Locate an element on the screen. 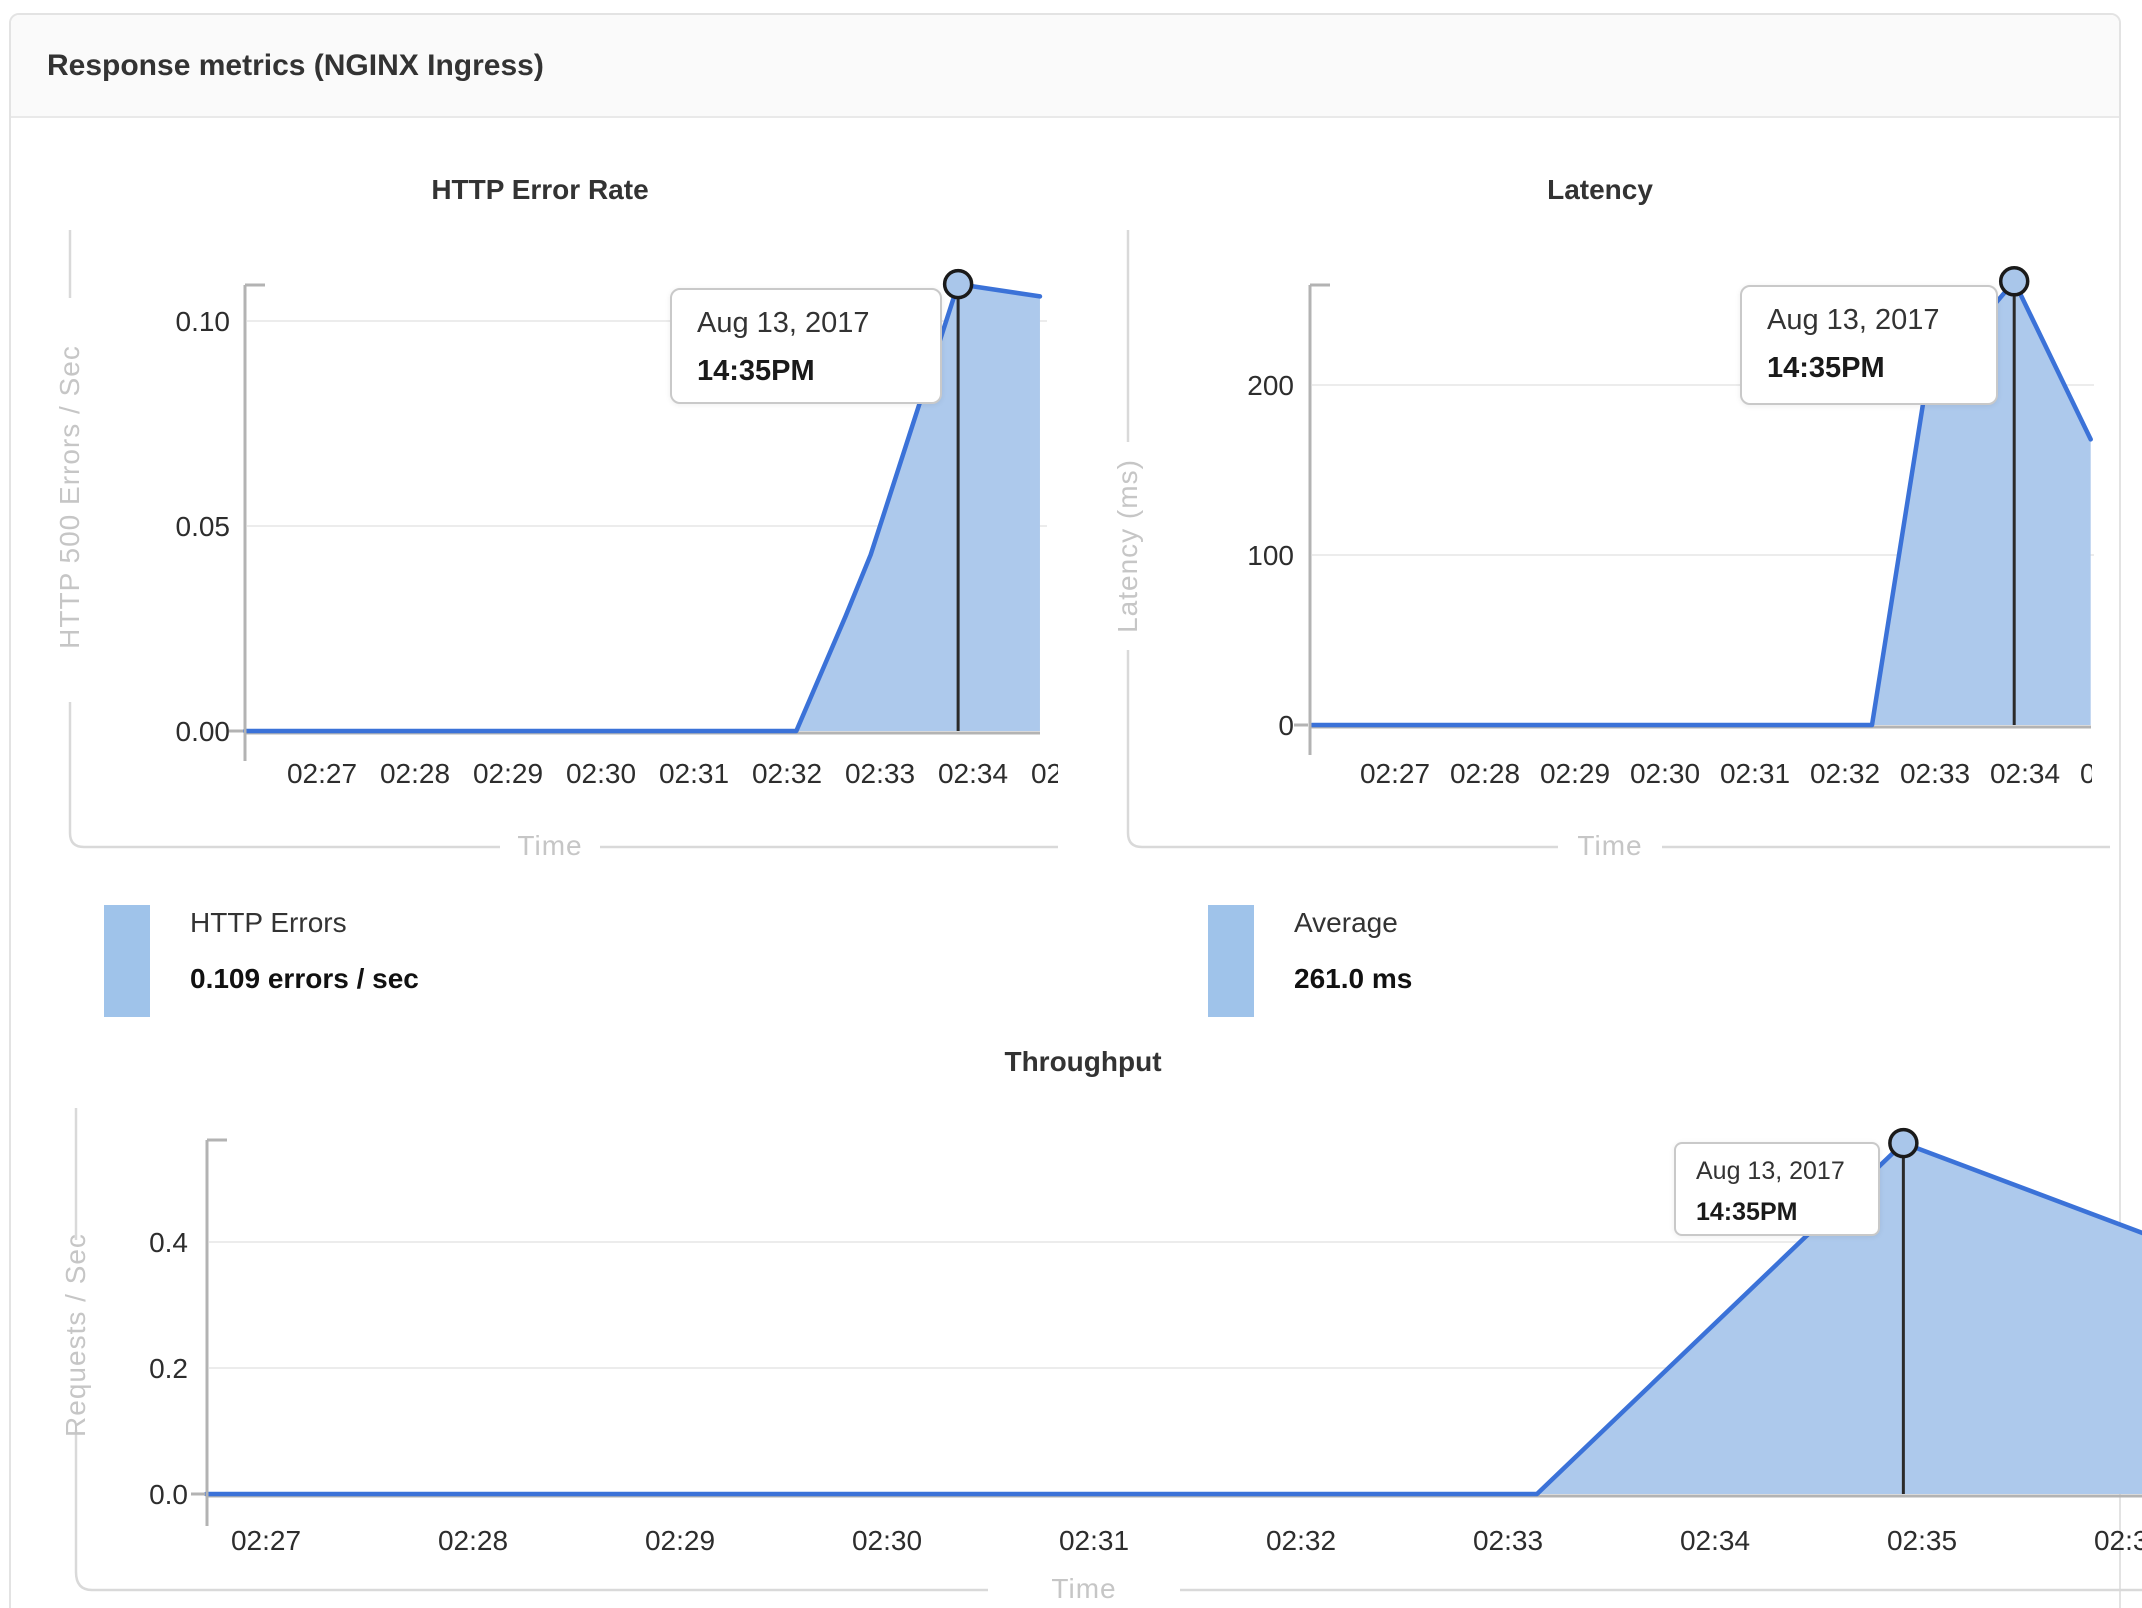  tooltip-latency: Aug 13, 2017 14:35PM is located at coordinates (1869, 345).